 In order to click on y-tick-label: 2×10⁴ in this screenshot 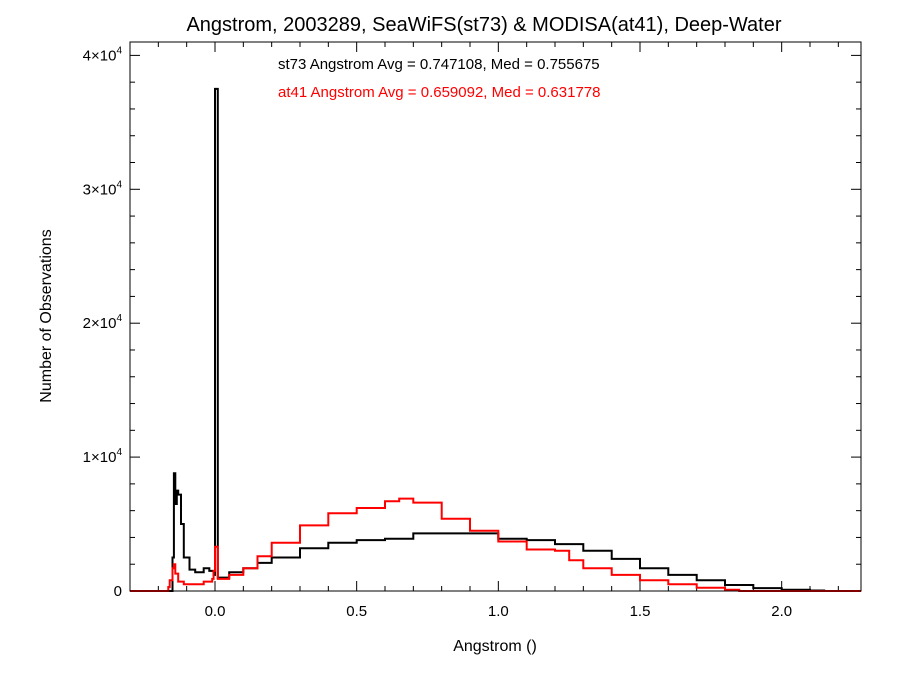, I will do `click(103, 322)`.